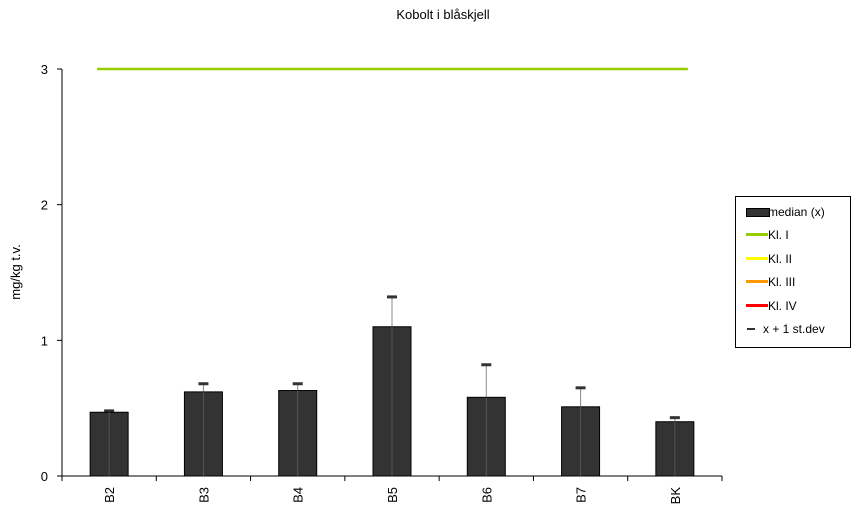  What do you see at coordinates (486, 495) in the screenshot?
I see `x-tick-label: B6` at bounding box center [486, 495].